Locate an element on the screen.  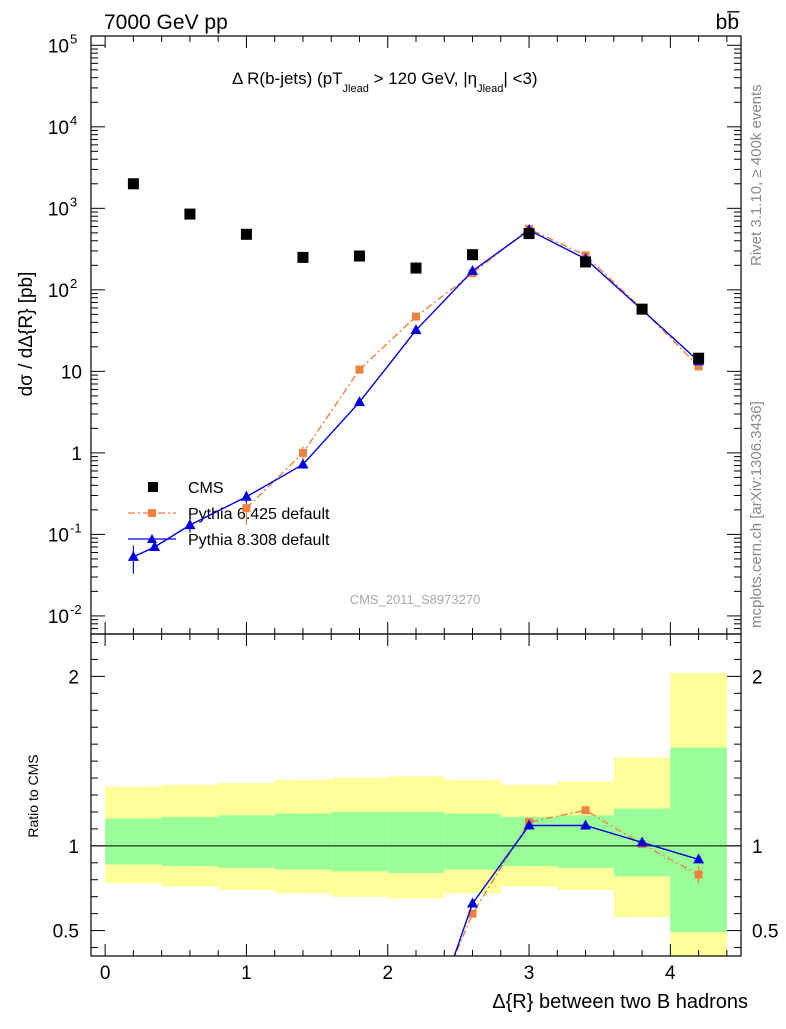
y-tick-exponent: 4 is located at coordinates (73, 120).